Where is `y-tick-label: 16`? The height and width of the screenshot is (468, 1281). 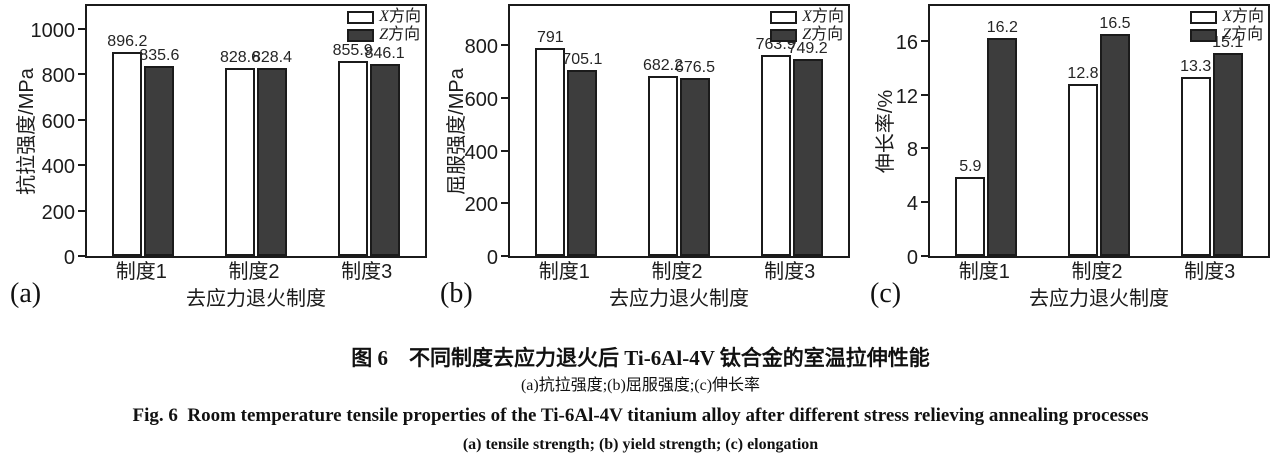
y-tick-label: 16 is located at coordinates (906, 42).